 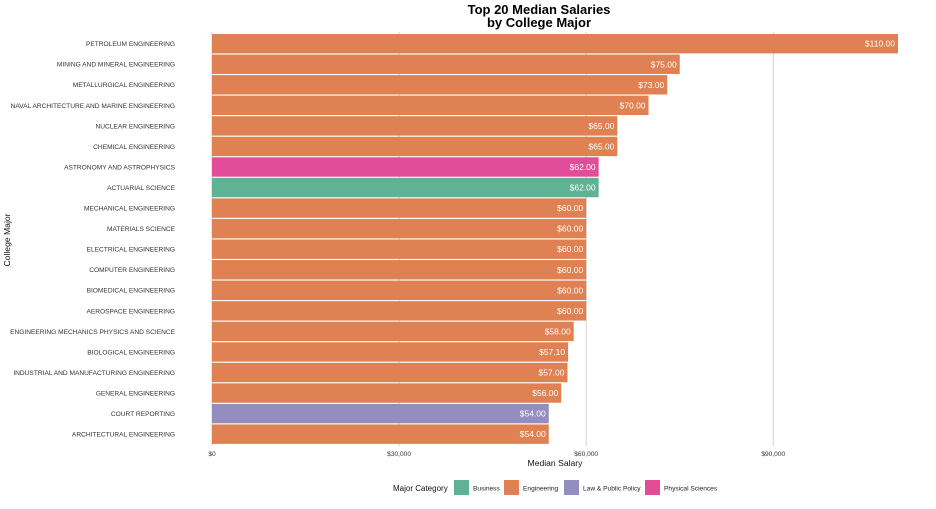 What do you see at coordinates (131, 291) in the screenshot?
I see `category-label: BIOMEDICAL ENGINEERING` at bounding box center [131, 291].